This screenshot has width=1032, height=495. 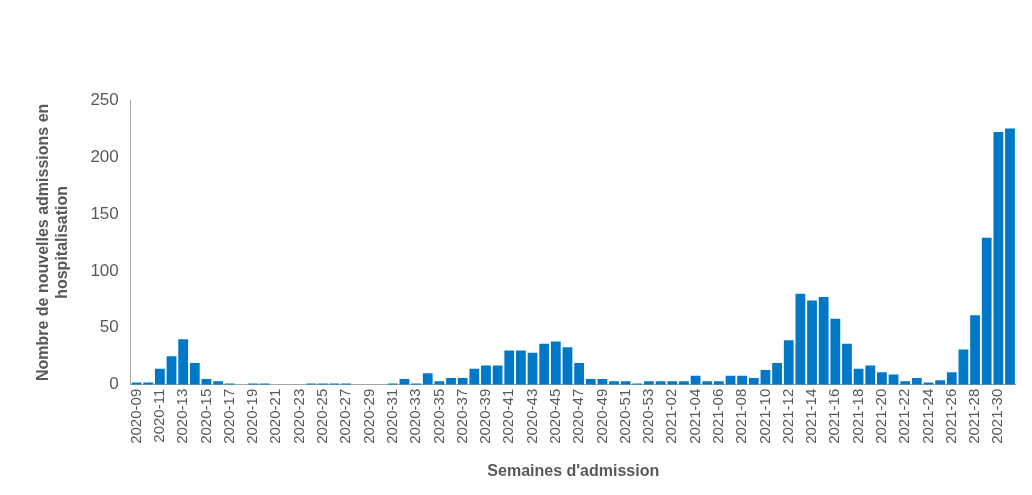 What do you see at coordinates (834, 416) in the screenshot?
I see `x-tick-label: 2021-16` at bounding box center [834, 416].